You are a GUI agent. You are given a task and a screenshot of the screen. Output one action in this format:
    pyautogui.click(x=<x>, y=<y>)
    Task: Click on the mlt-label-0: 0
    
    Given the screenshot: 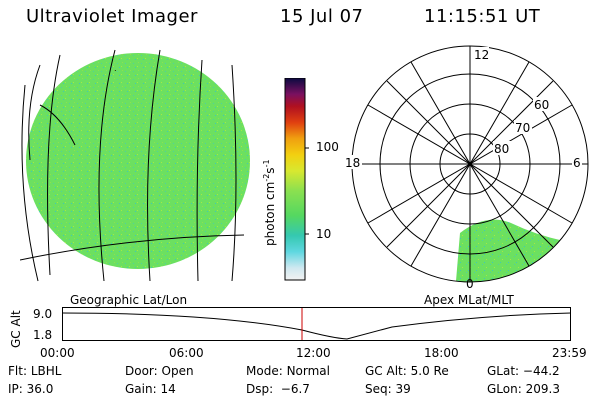 What is the action you would take?
    pyautogui.click(x=470, y=284)
    